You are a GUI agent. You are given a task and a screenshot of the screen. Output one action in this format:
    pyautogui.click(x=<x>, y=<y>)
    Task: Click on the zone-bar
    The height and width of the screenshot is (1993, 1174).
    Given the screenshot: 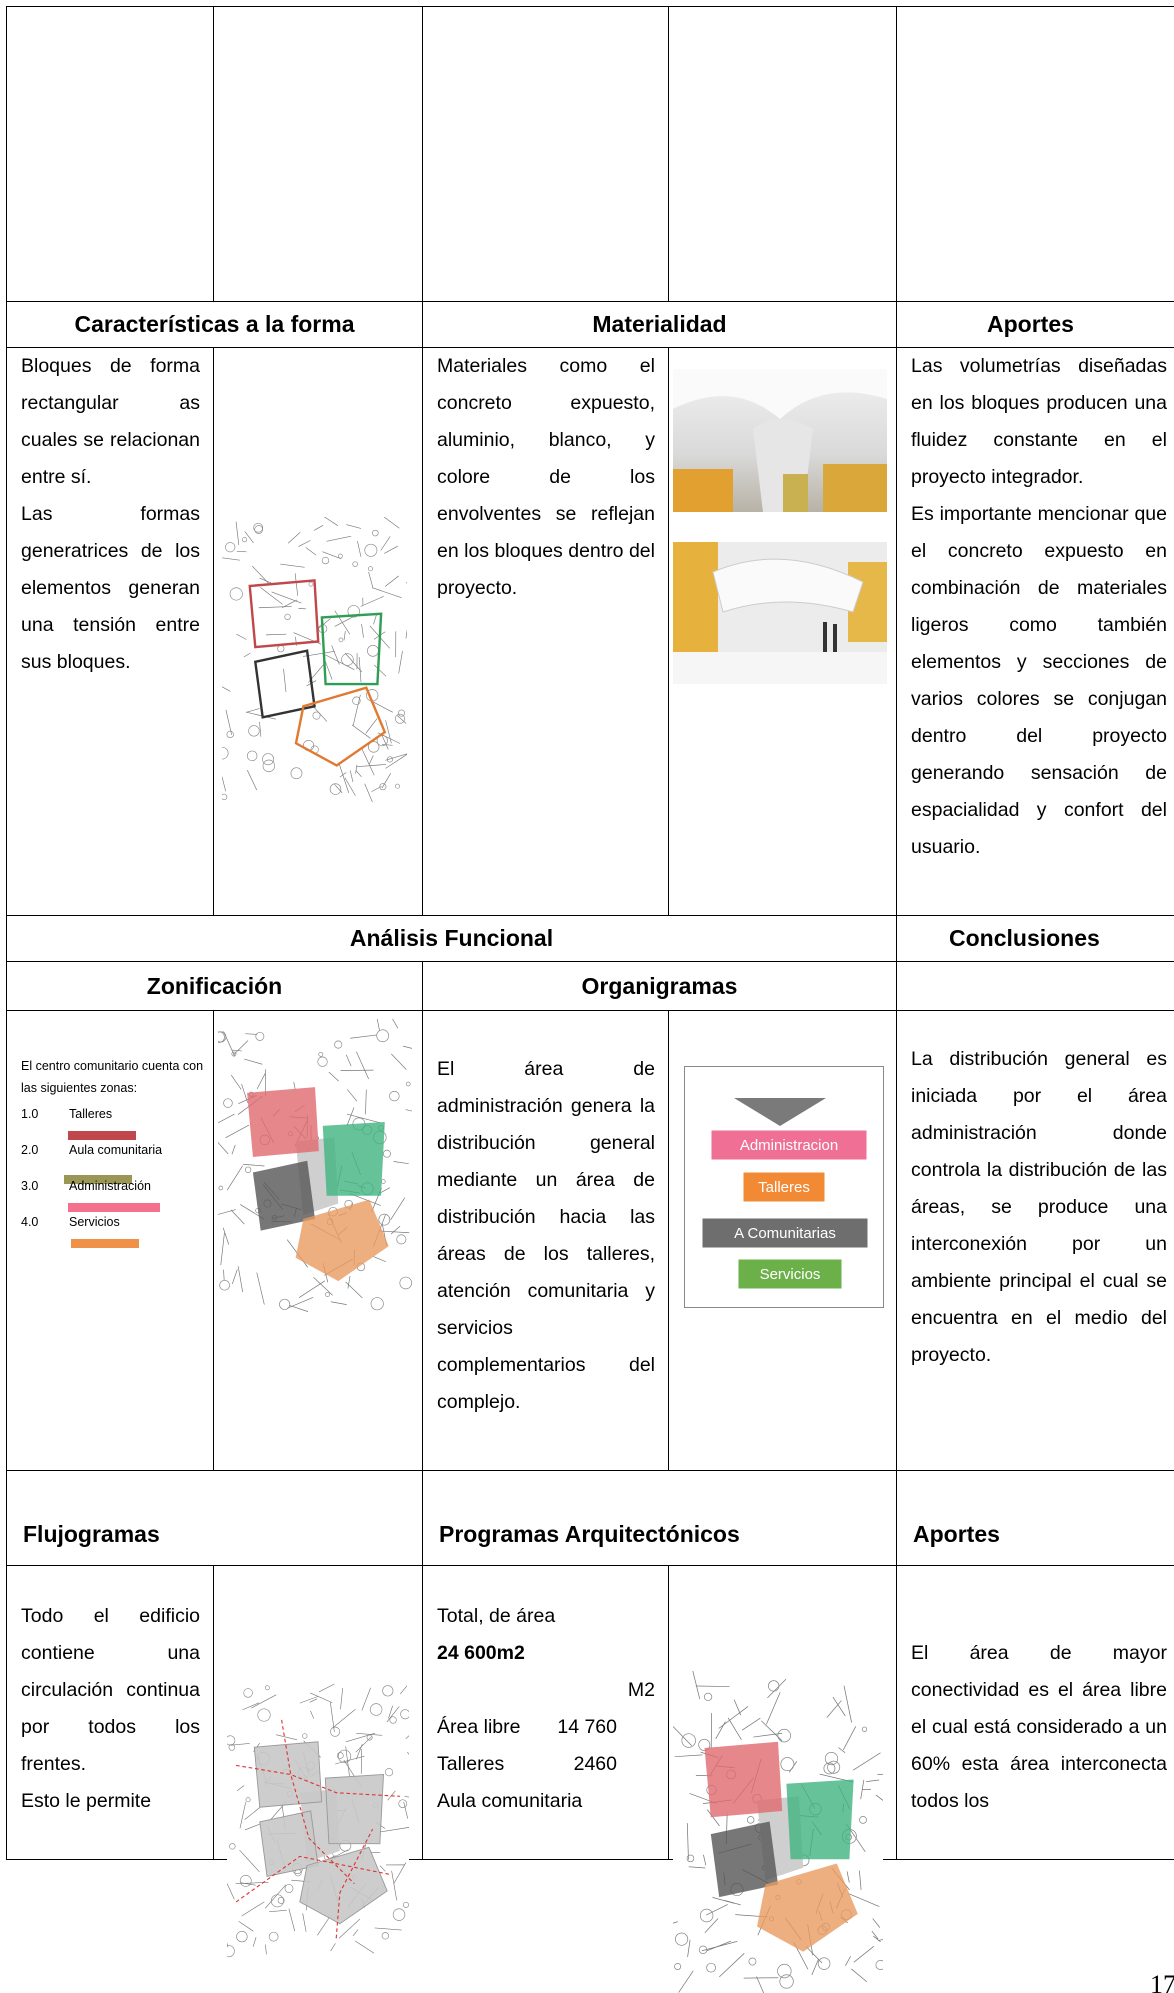 What is the action you would take?
    pyautogui.click(x=102, y=1135)
    